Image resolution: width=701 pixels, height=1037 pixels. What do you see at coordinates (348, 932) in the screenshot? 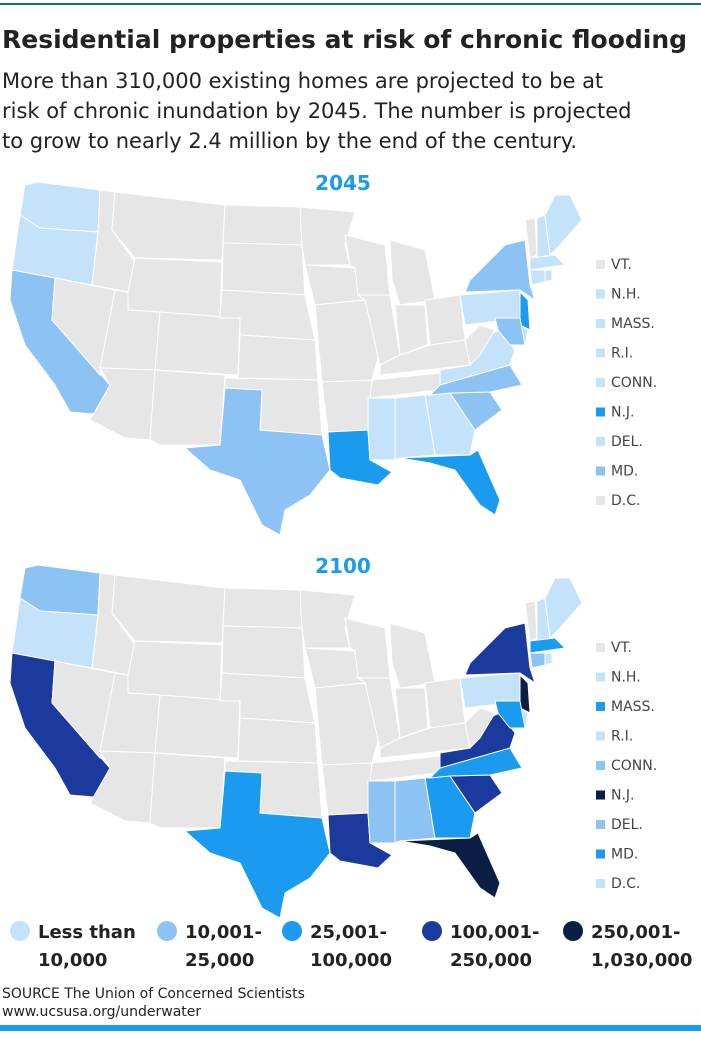
I see `legend-label: 25,001-` at bounding box center [348, 932].